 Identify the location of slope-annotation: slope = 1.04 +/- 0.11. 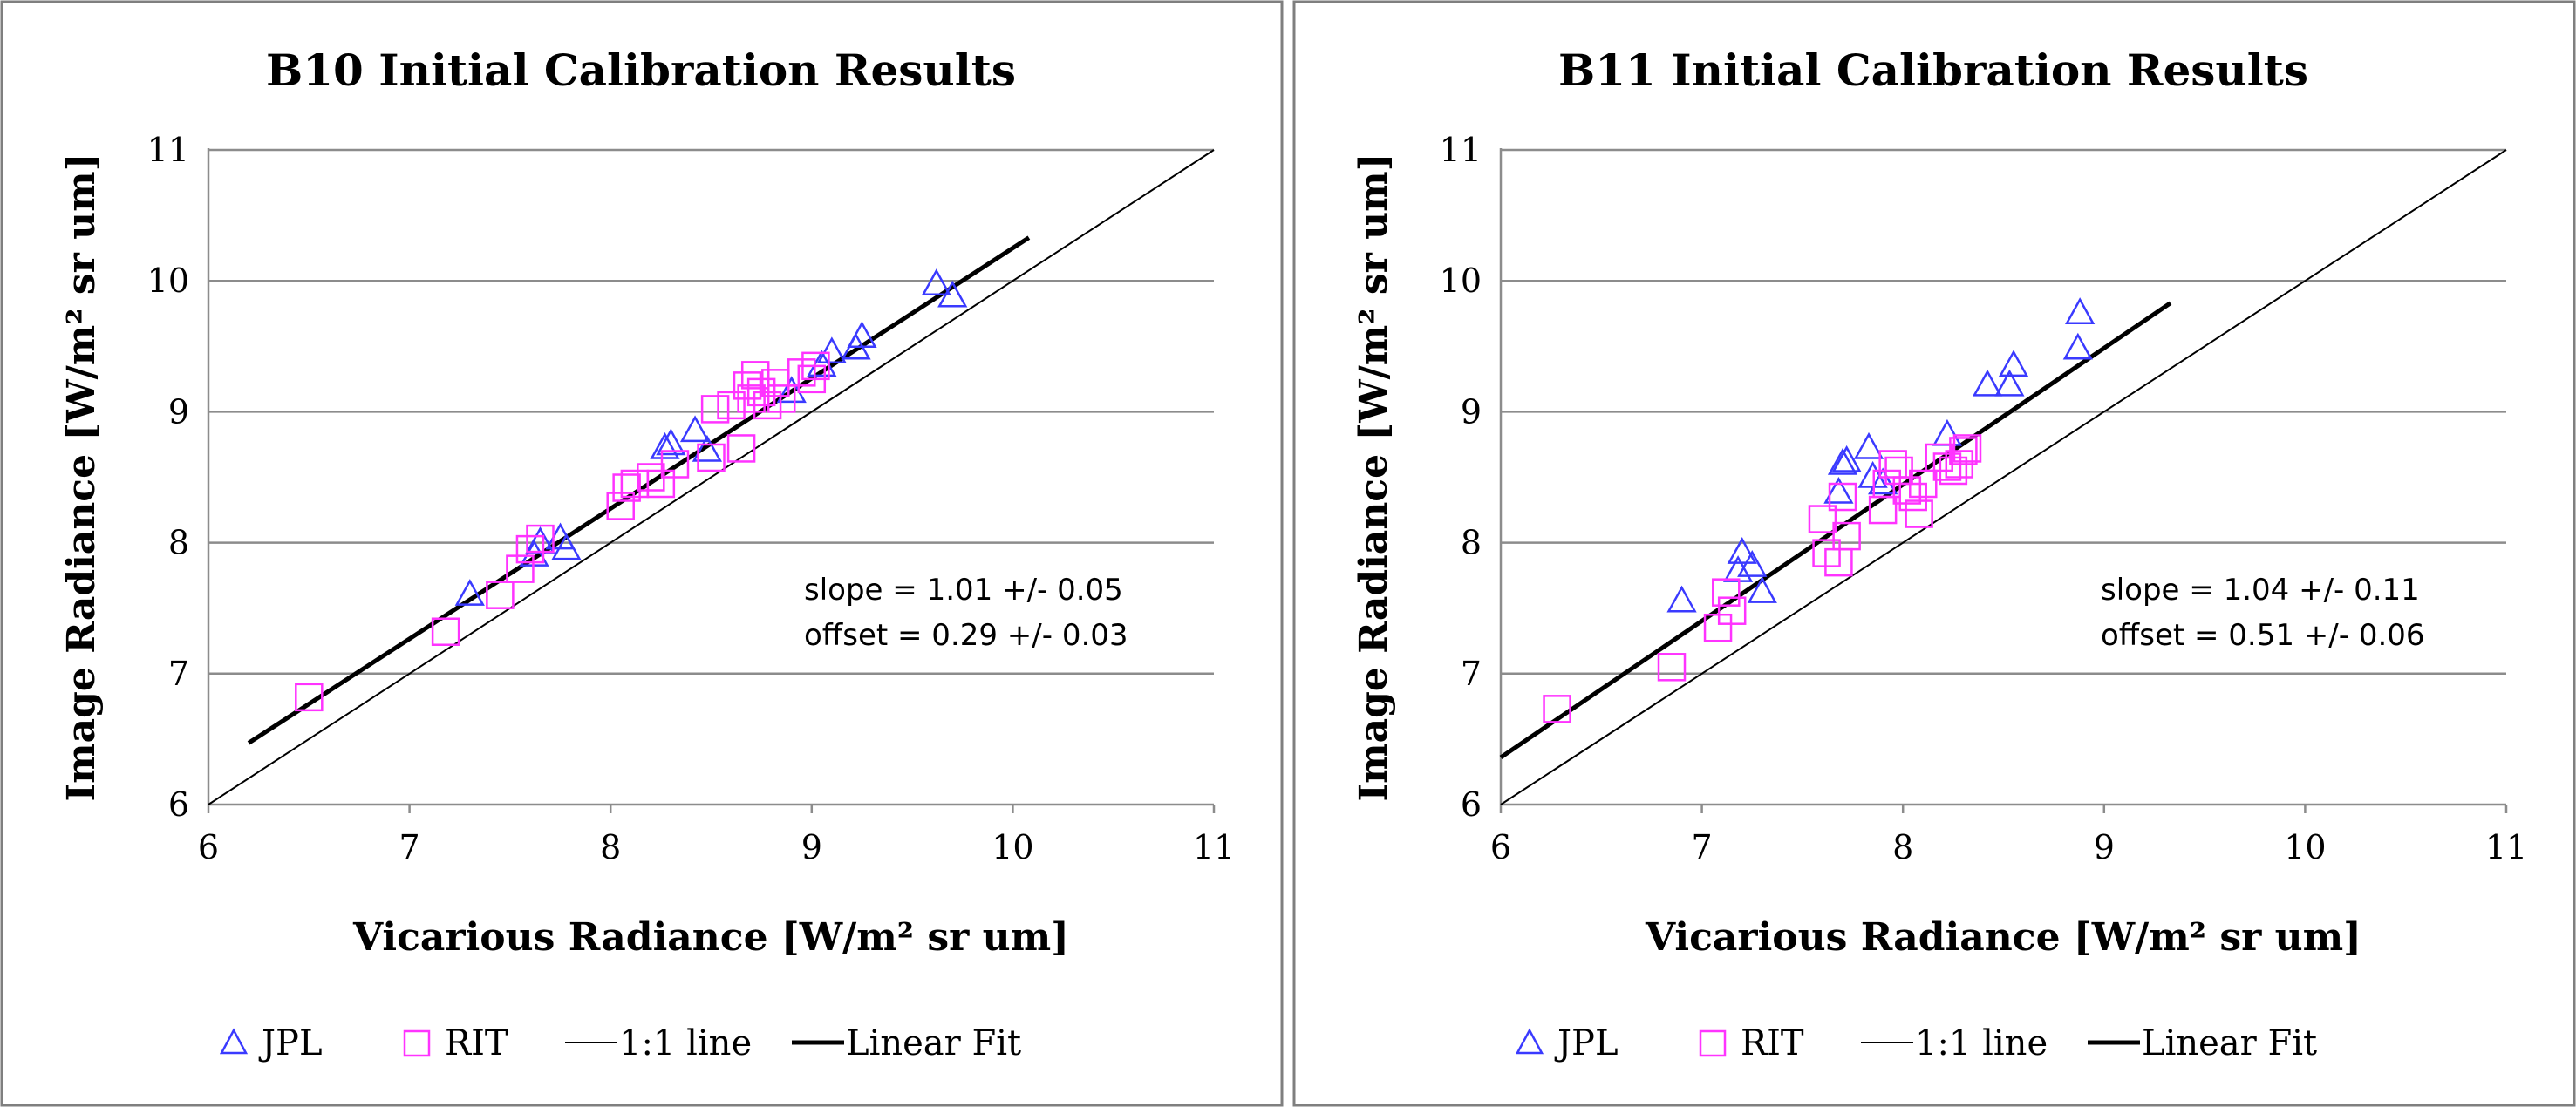
(2261, 590).